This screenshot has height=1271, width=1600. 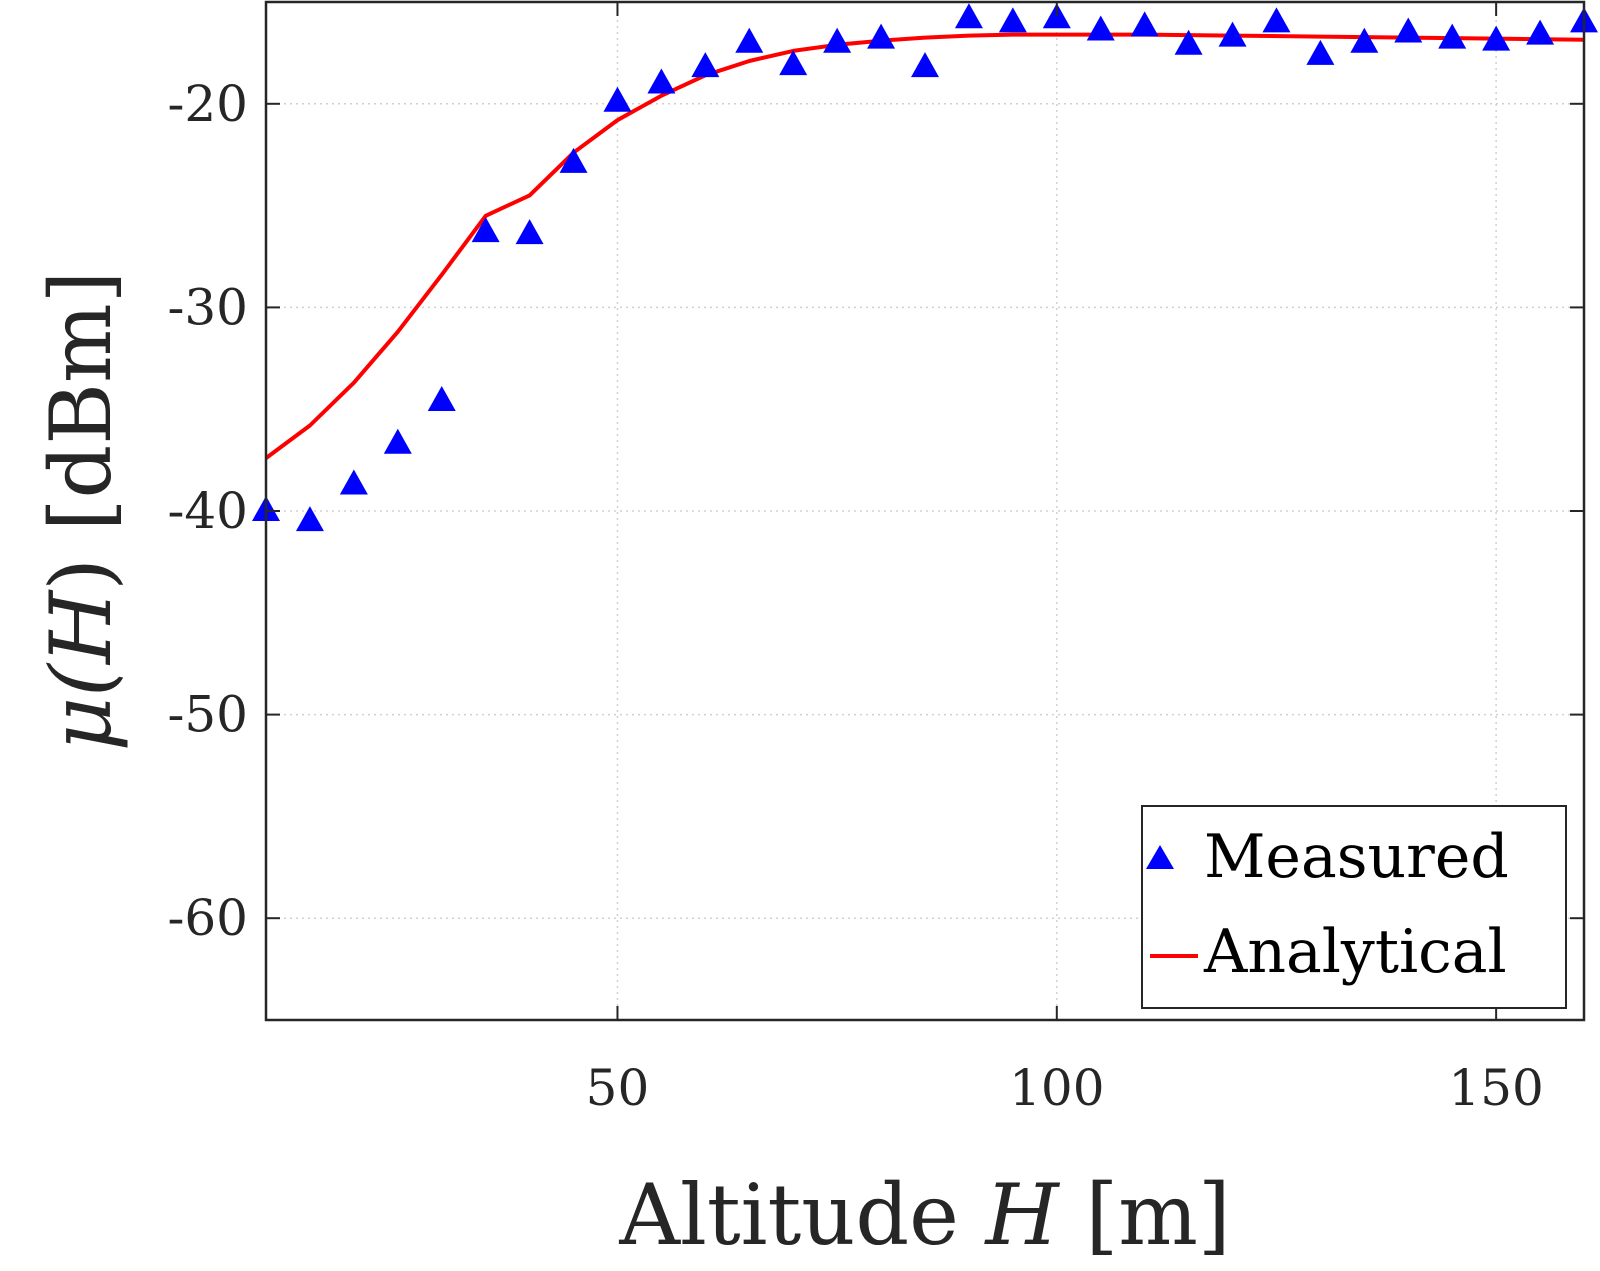 What do you see at coordinates (1145, 1215) in the screenshot?
I see `x-axis-title-suffix: [m]` at bounding box center [1145, 1215].